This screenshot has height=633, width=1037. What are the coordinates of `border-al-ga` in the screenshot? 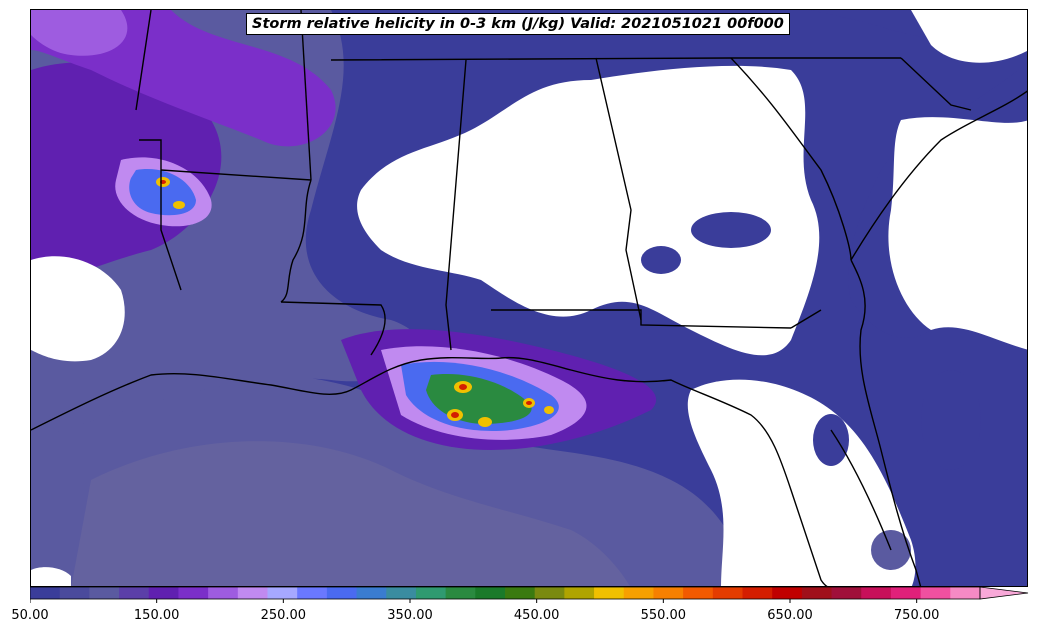 It's located at (618, 189).